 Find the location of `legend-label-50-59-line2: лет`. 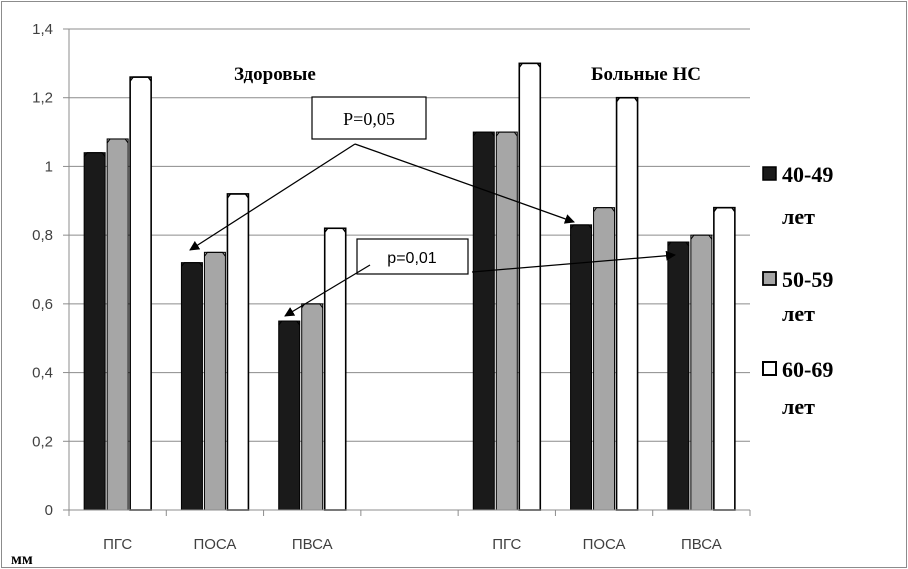

legend-label-50-59-line2: лет is located at coordinates (798, 313).